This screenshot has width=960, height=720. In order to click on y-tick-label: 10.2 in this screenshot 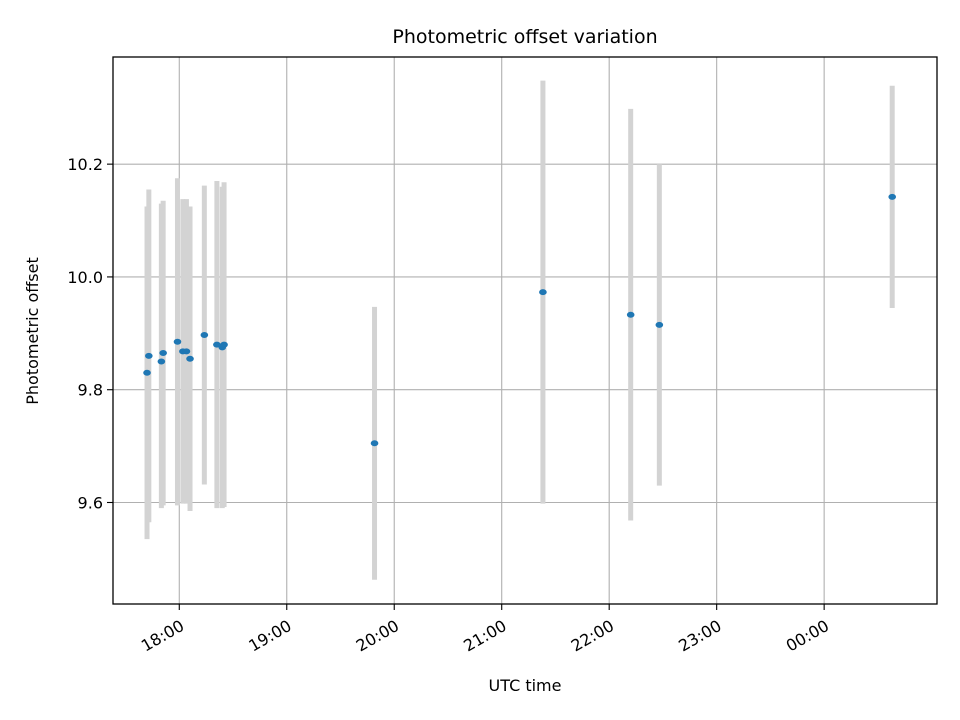, I will do `click(85, 164)`.